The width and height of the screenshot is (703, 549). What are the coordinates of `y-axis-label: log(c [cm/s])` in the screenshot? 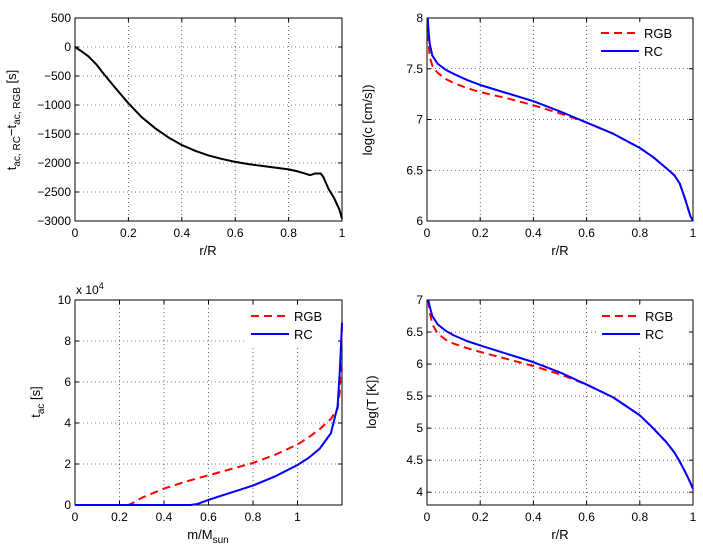 It's located at (367, 120).